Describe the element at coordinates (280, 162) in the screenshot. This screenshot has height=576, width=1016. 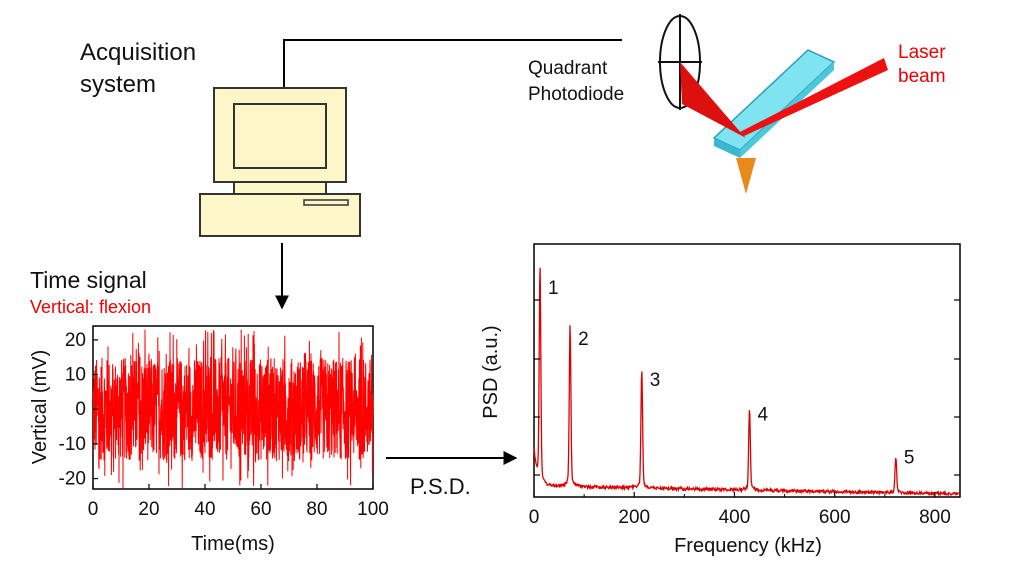
I see `computer-icon` at that location.